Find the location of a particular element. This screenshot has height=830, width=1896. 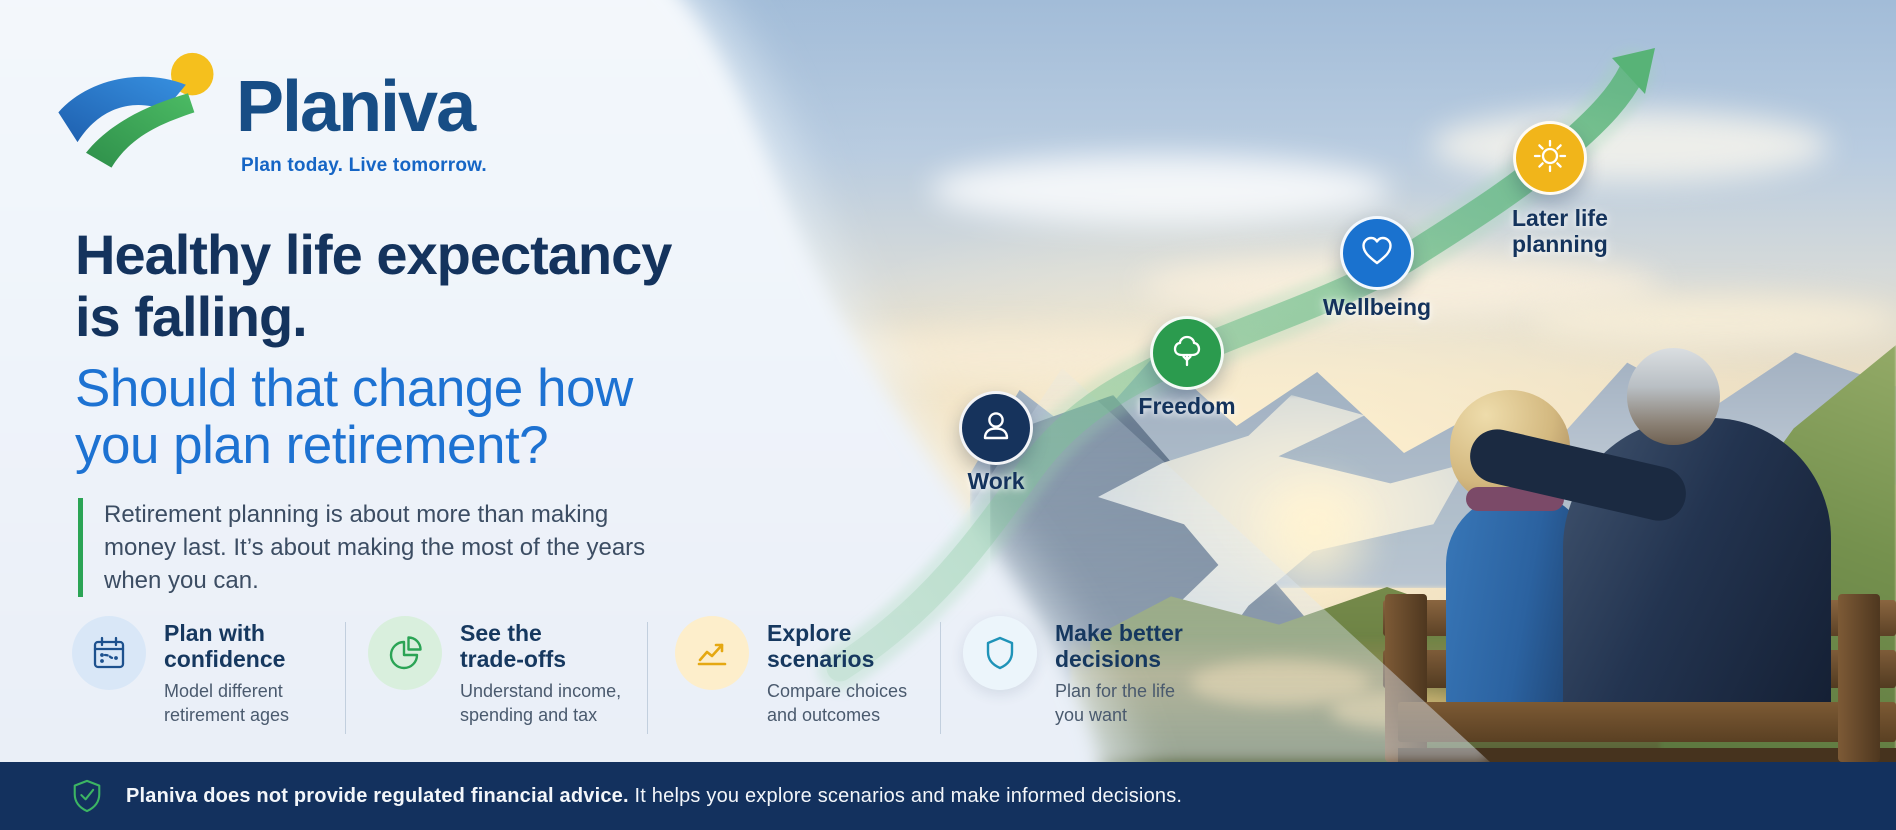

brand-wordmark: Planiva is located at coordinates (356, 107).